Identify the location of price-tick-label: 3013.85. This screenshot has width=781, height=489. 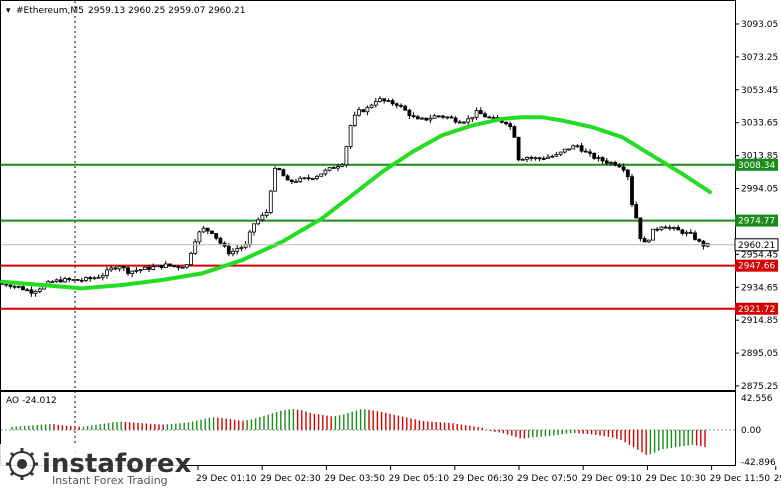
(759, 157).